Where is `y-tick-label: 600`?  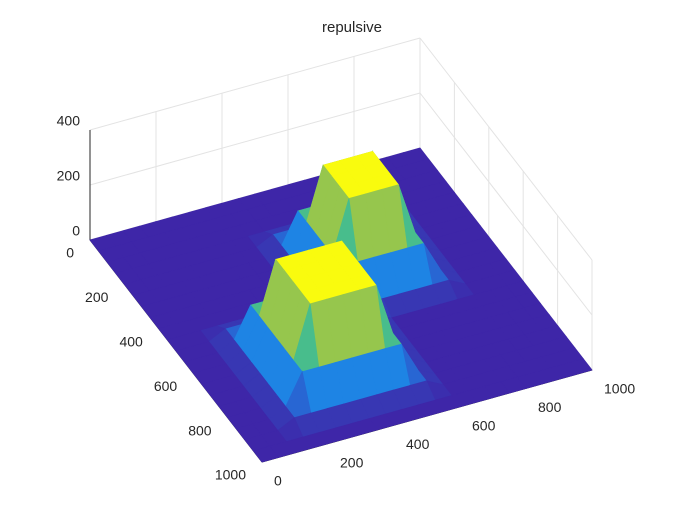
y-tick-label: 600 is located at coordinates (166, 386).